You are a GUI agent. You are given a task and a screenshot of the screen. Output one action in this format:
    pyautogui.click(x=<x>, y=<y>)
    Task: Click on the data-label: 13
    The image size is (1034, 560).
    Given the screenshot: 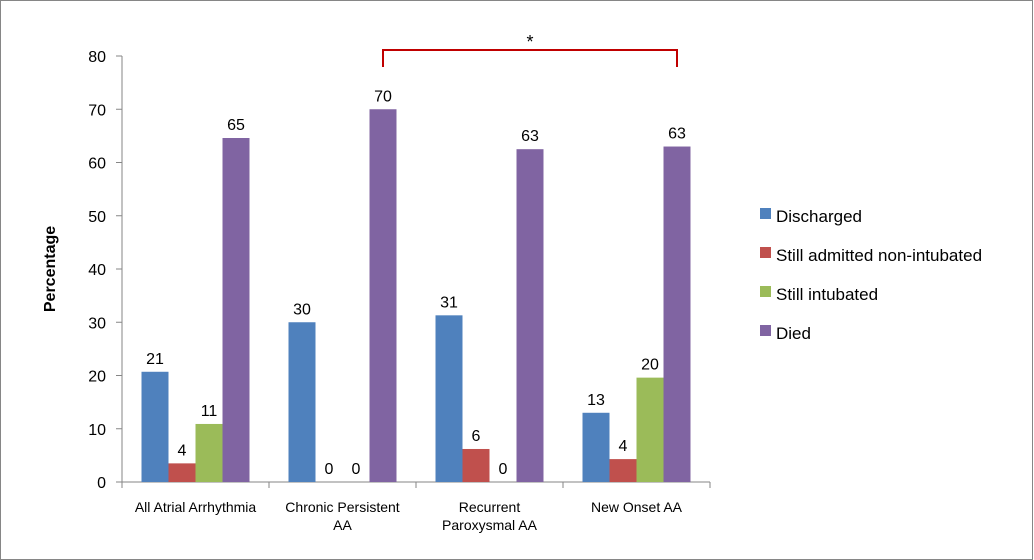 What is the action you would take?
    pyautogui.click(x=596, y=400)
    